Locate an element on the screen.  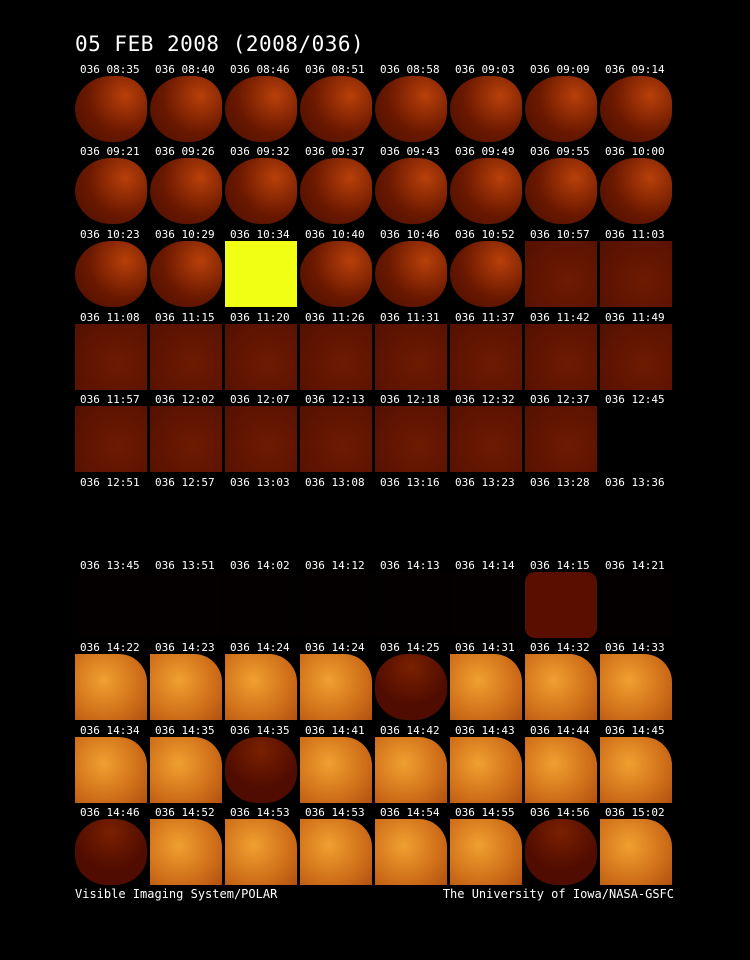
frame-time: 036 14:44 is located at coordinates (560, 730).